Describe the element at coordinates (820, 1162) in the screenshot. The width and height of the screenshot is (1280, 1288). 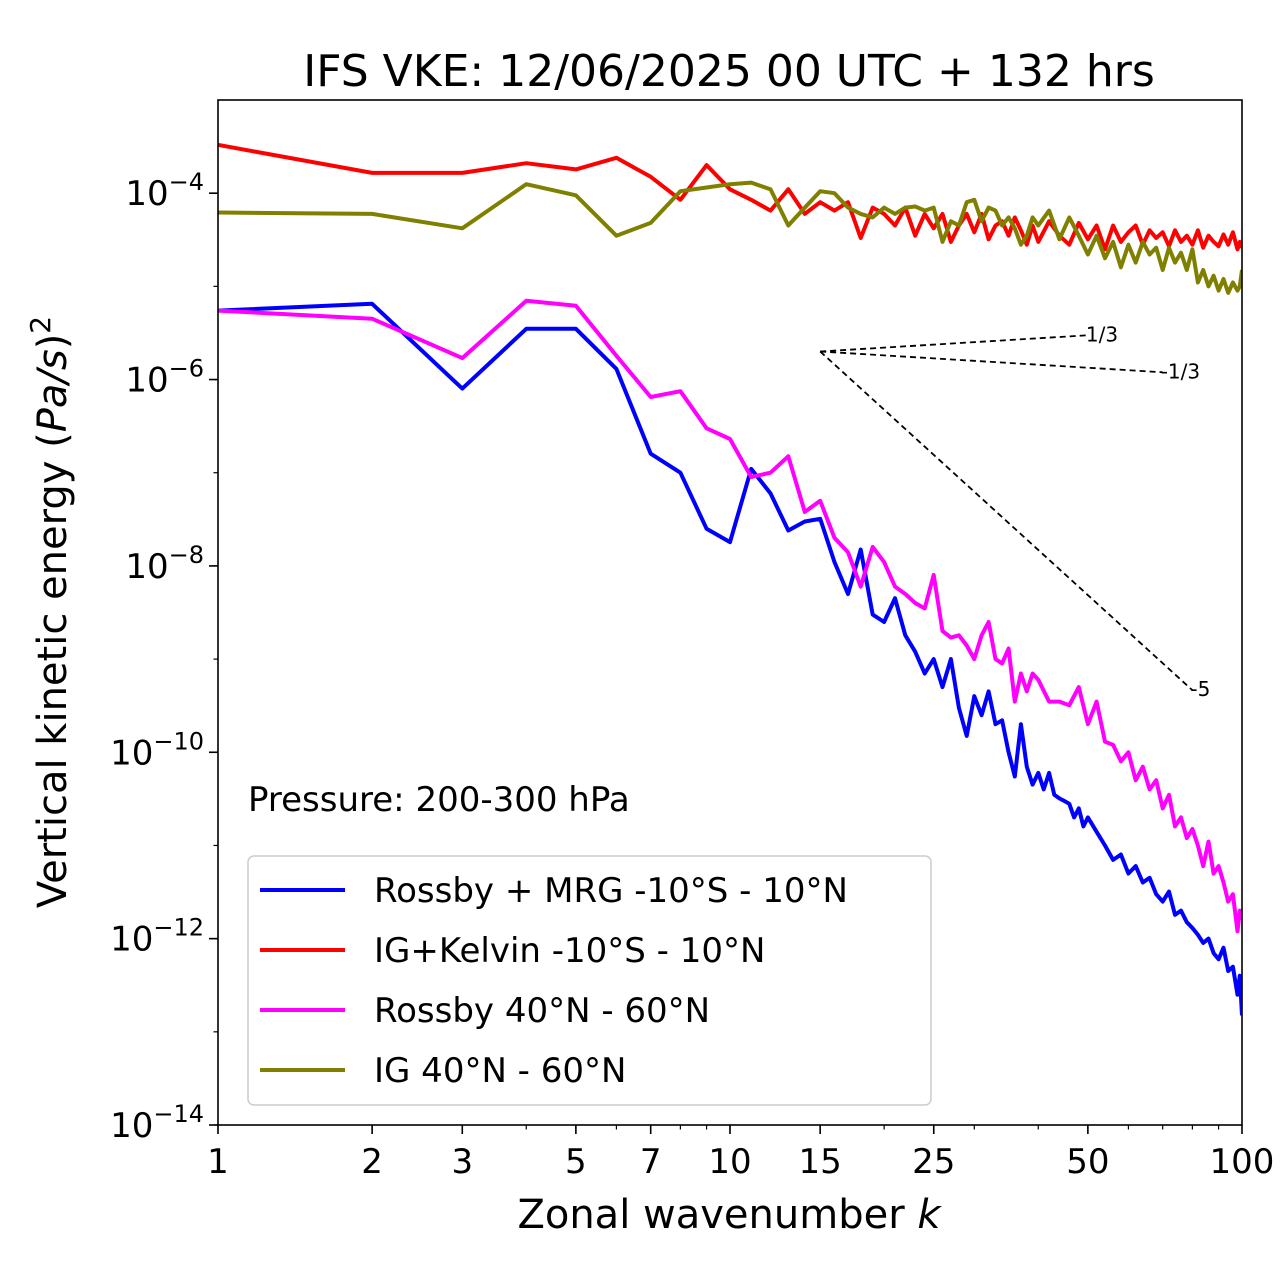
I see `x-tick-label: 15` at that location.